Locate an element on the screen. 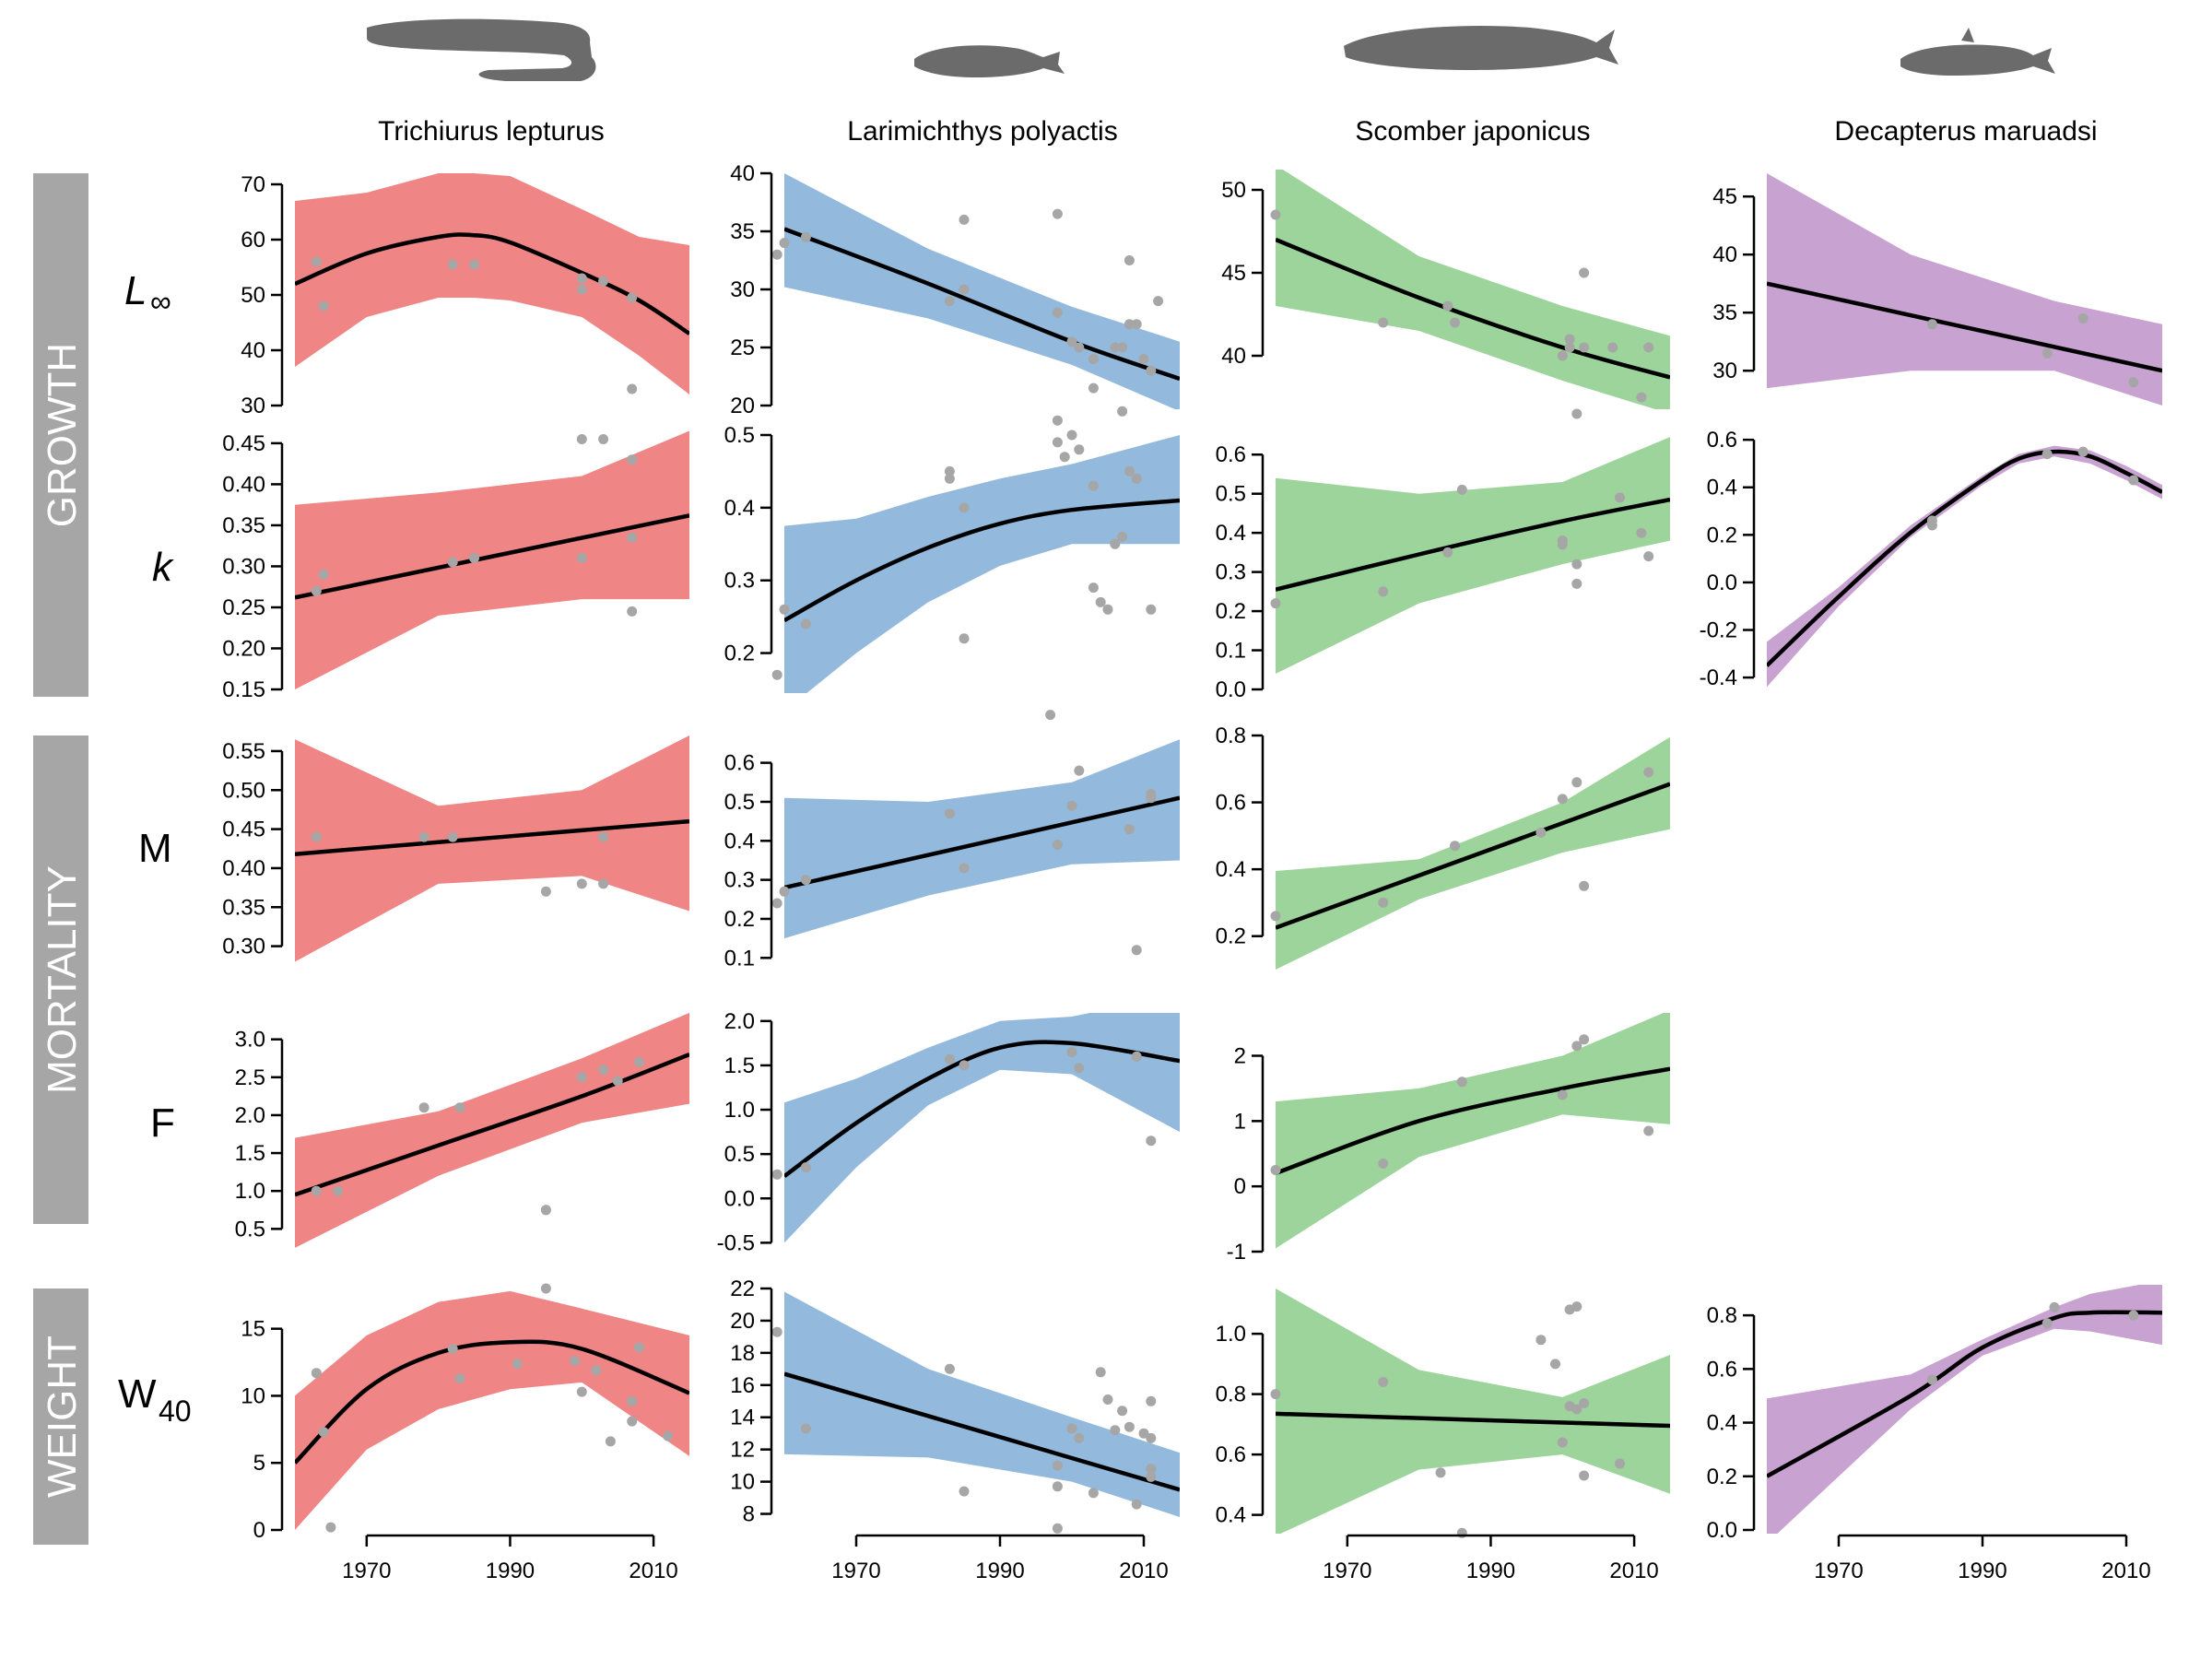 The height and width of the screenshot is (1659, 2212). panel-k-1: 0.15 0.20 0.25 0.30 0.35 0.40 0.45 is located at coordinates (455, 566).